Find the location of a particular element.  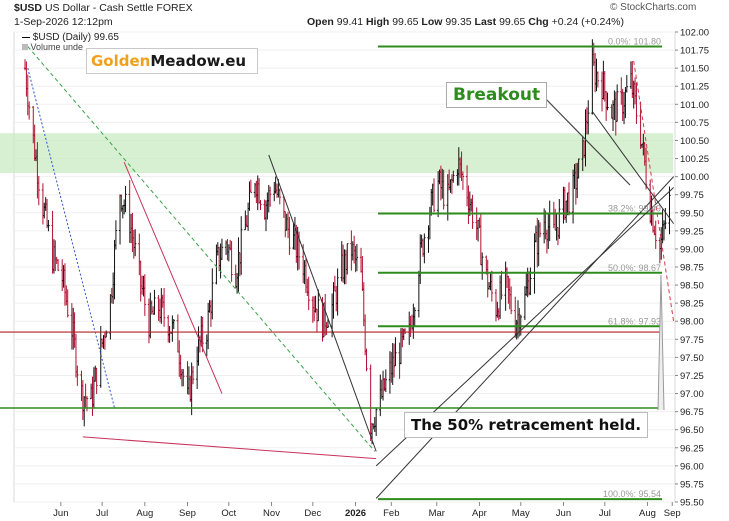

support-zone is located at coordinates (336, 153).